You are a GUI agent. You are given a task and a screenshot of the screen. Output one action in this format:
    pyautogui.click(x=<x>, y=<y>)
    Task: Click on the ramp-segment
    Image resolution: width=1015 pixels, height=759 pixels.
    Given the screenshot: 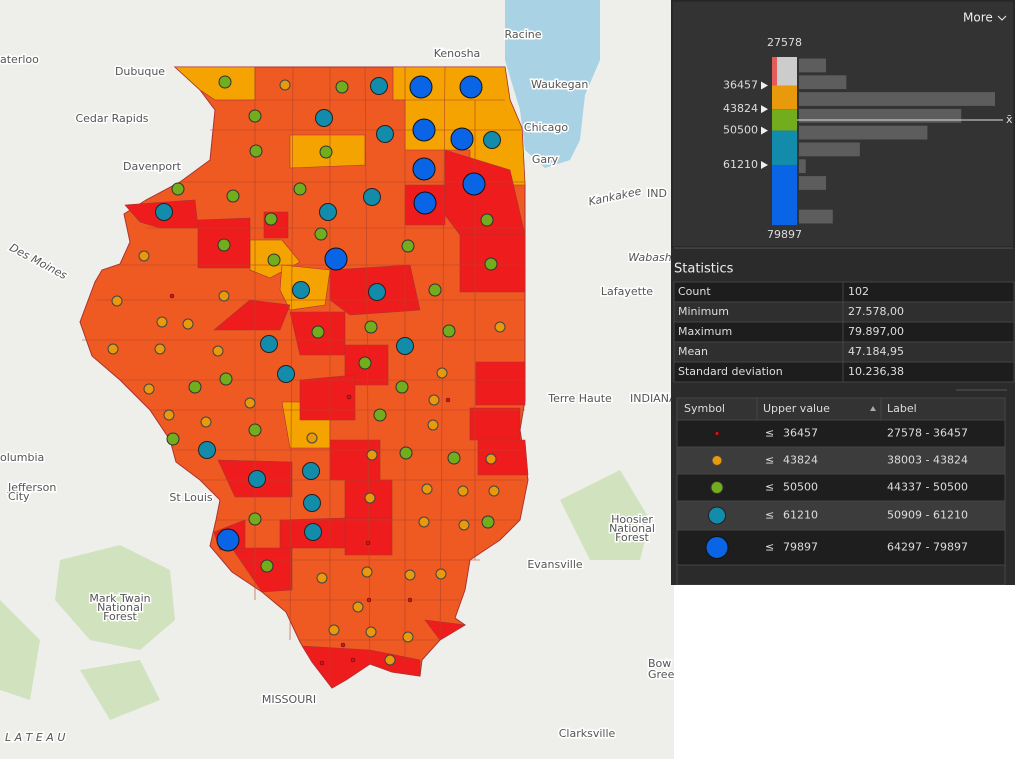 What is the action you would take?
    pyautogui.click(x=784, y=120)
    